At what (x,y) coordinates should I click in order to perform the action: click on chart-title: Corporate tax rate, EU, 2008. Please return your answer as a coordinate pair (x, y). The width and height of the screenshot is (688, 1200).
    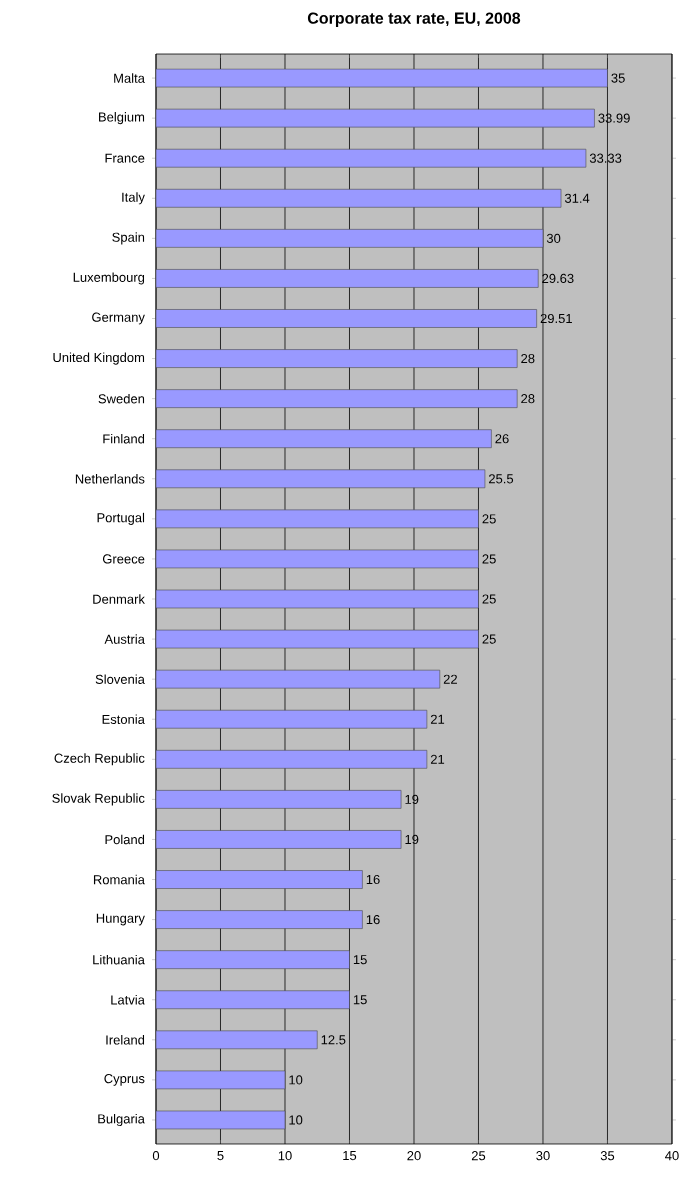
    Looking at the image, I should click on (414, 19).